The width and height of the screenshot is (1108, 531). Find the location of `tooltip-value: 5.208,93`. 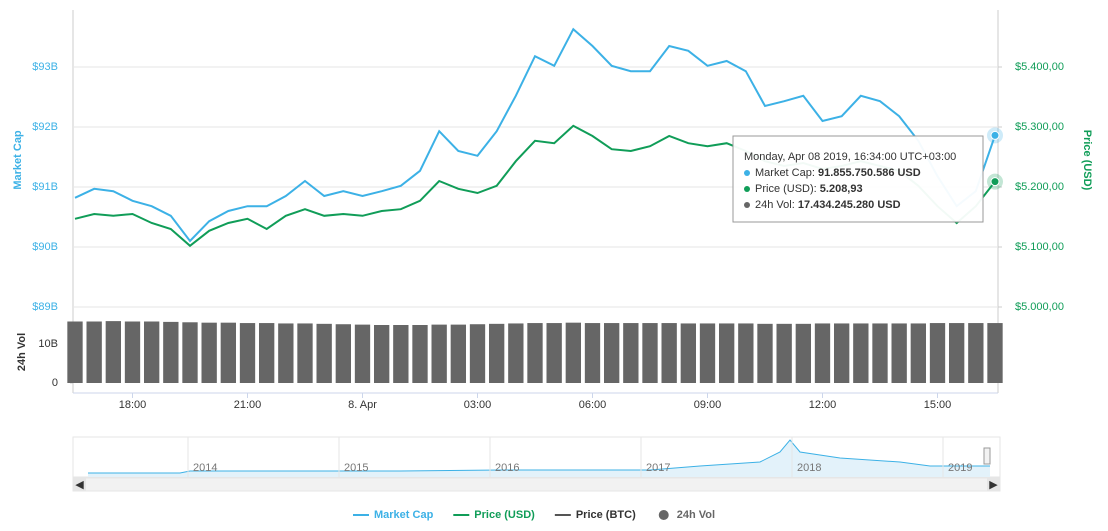

tooltip-value: 5.208,93 is located at coordinates (841, 189).